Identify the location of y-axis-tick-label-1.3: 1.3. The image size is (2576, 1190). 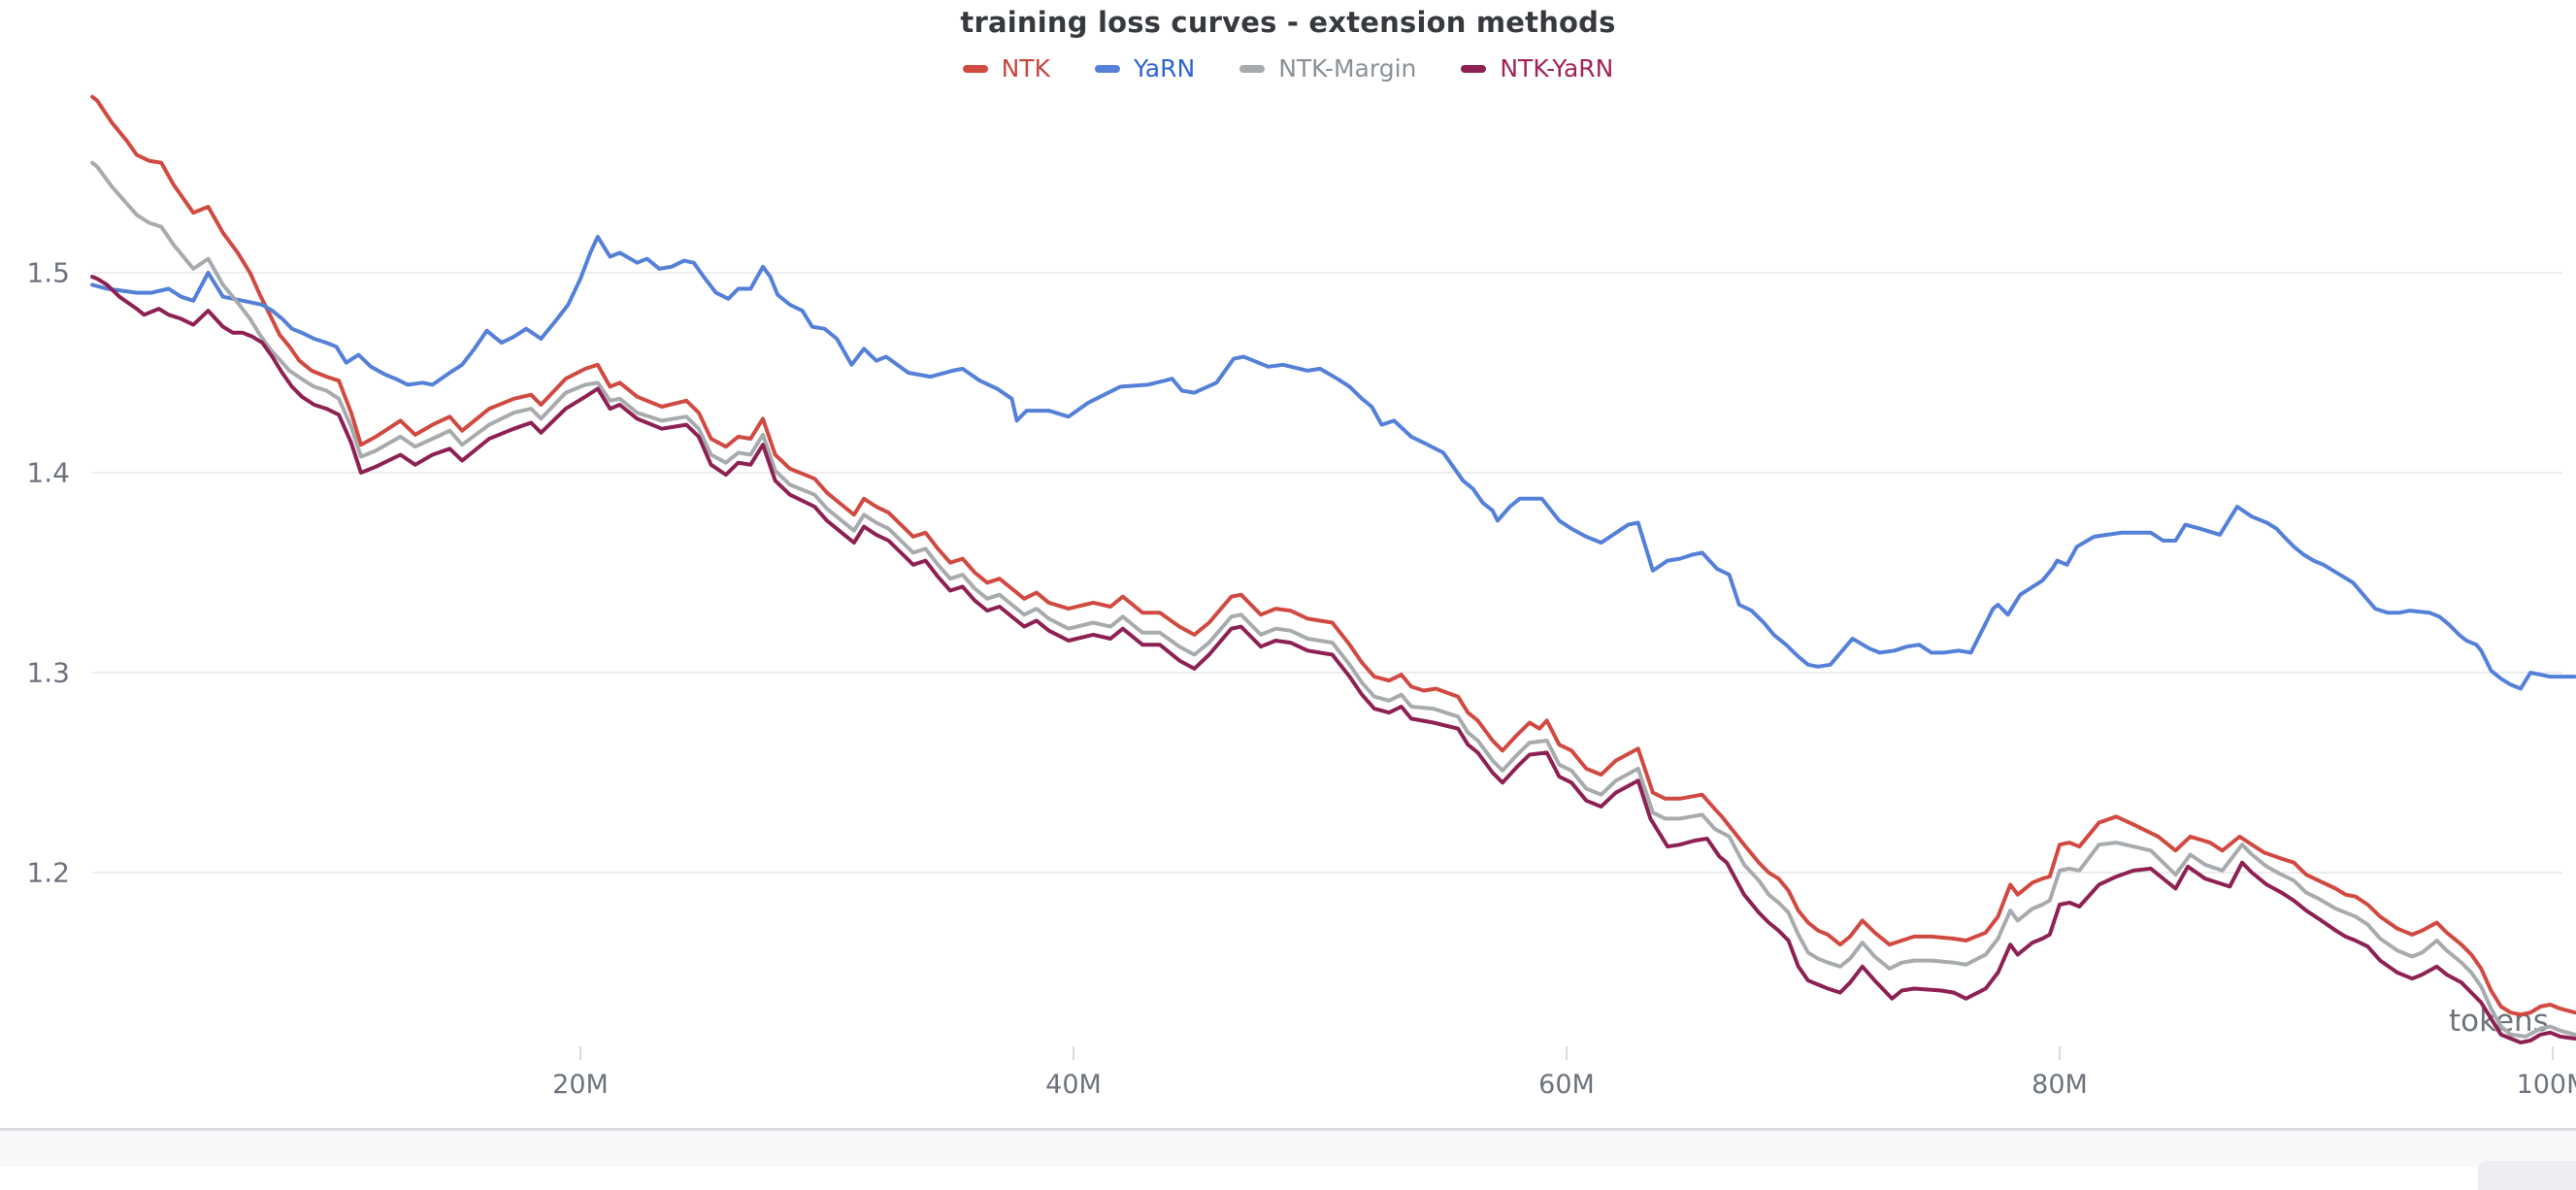
(48, 672).